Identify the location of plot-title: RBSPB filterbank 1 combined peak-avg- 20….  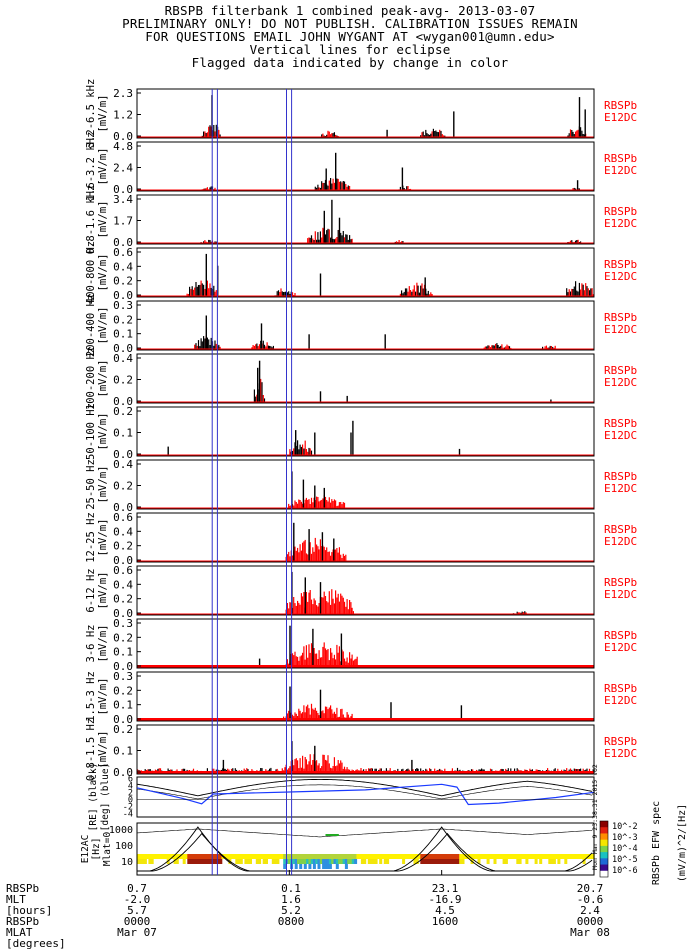
(350, 10).